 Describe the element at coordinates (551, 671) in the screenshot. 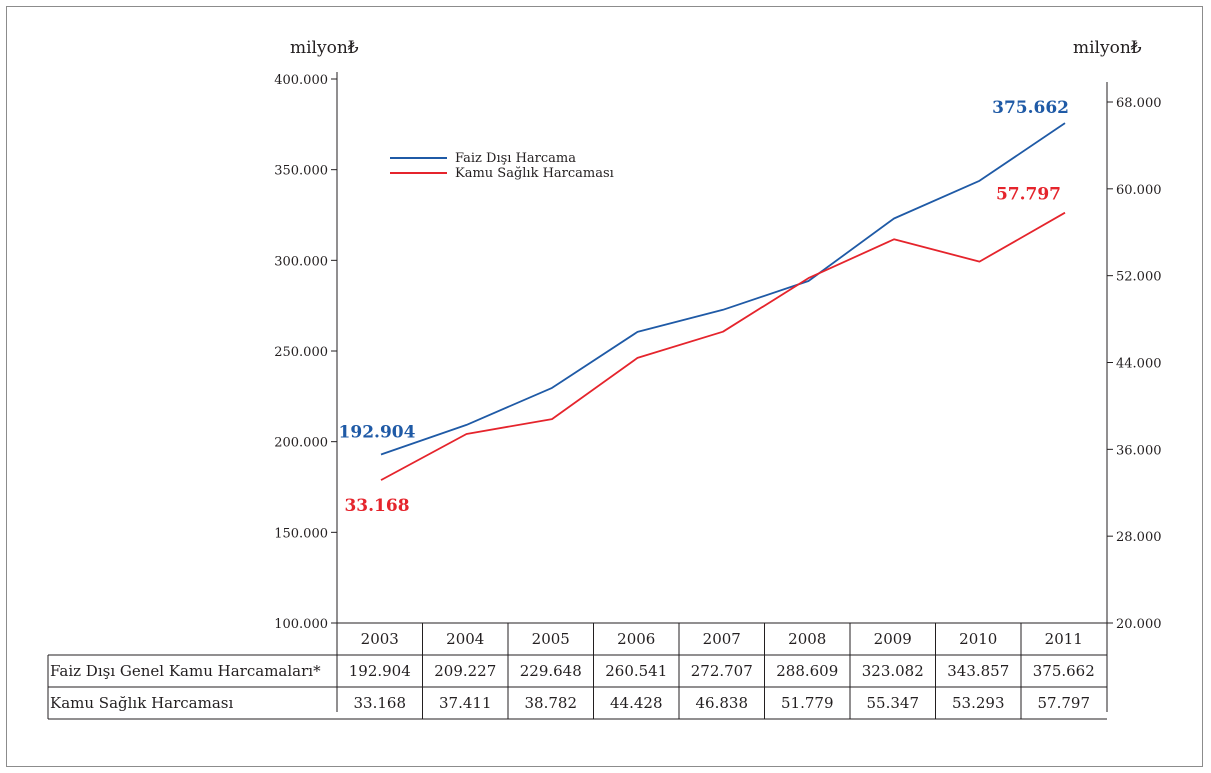

I see `table-cell: 229.648` at that location.